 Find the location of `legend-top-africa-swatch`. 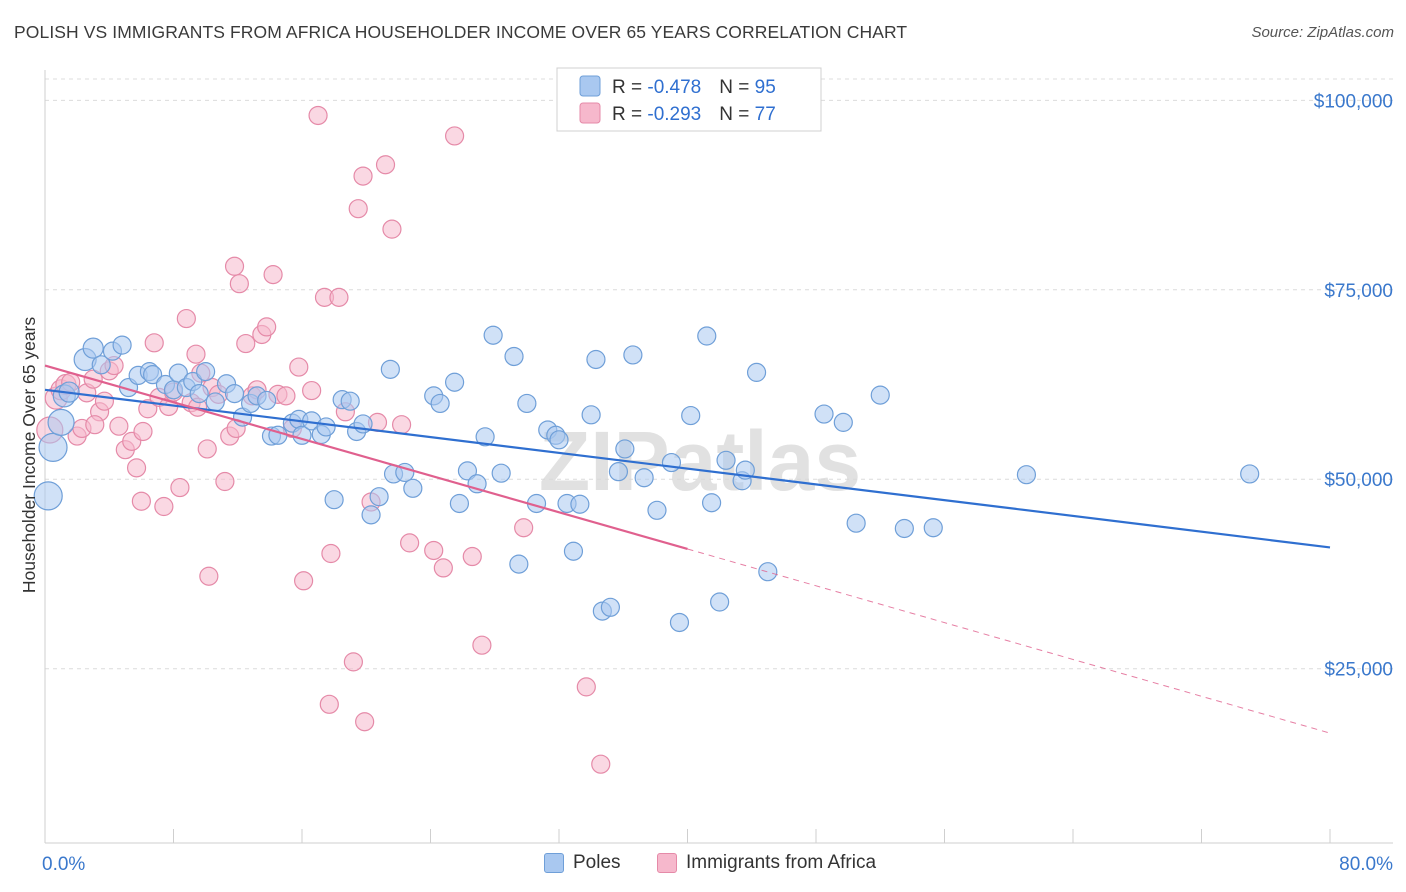

legend-top-africa-swatch is located at coordinates (590, 113).